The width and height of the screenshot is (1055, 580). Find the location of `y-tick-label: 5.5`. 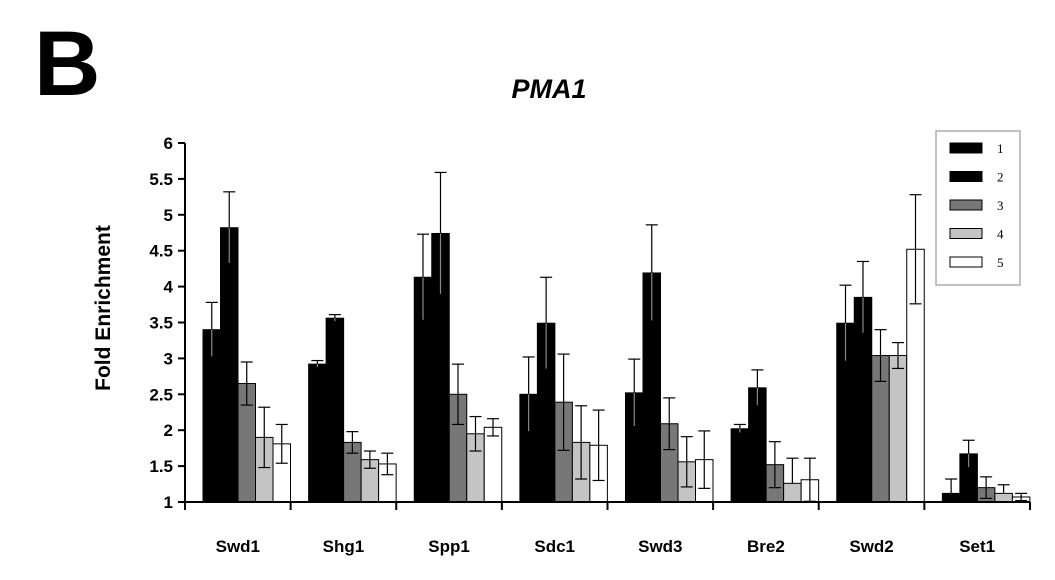

y-tick-label: 5.5 is located at coordinates (161, 179).